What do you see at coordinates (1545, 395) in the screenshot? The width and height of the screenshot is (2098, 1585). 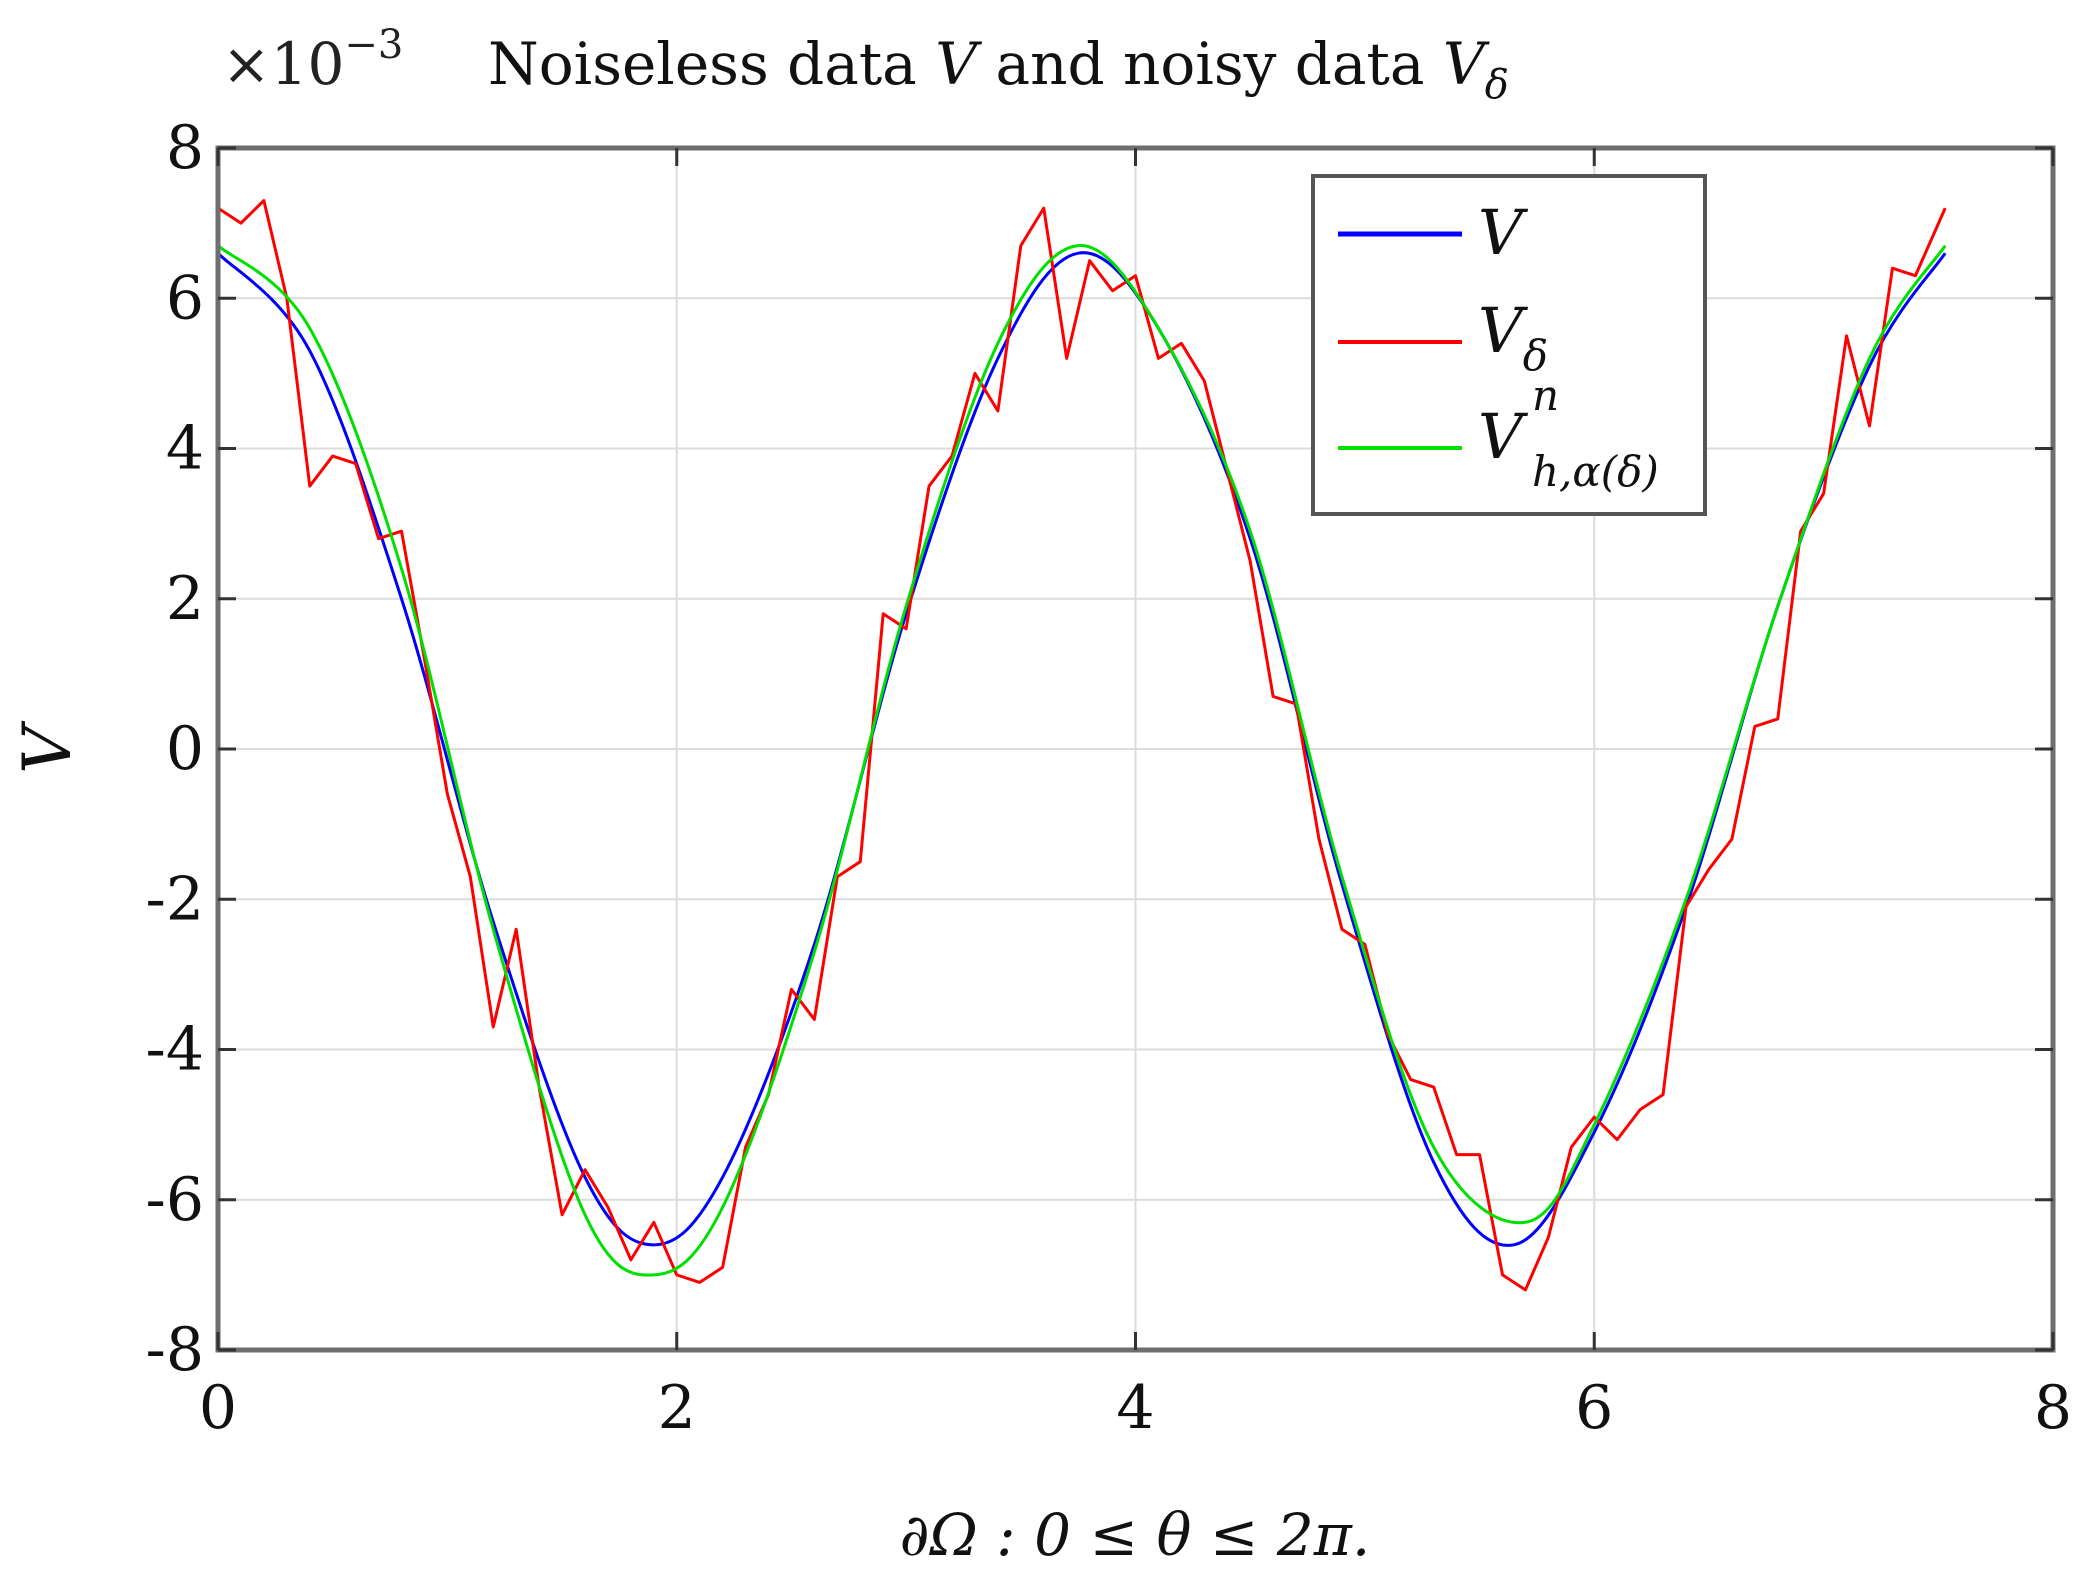 I see `legend-label-v-h-alpha-sup: n` at bounding box center [1545, 395].